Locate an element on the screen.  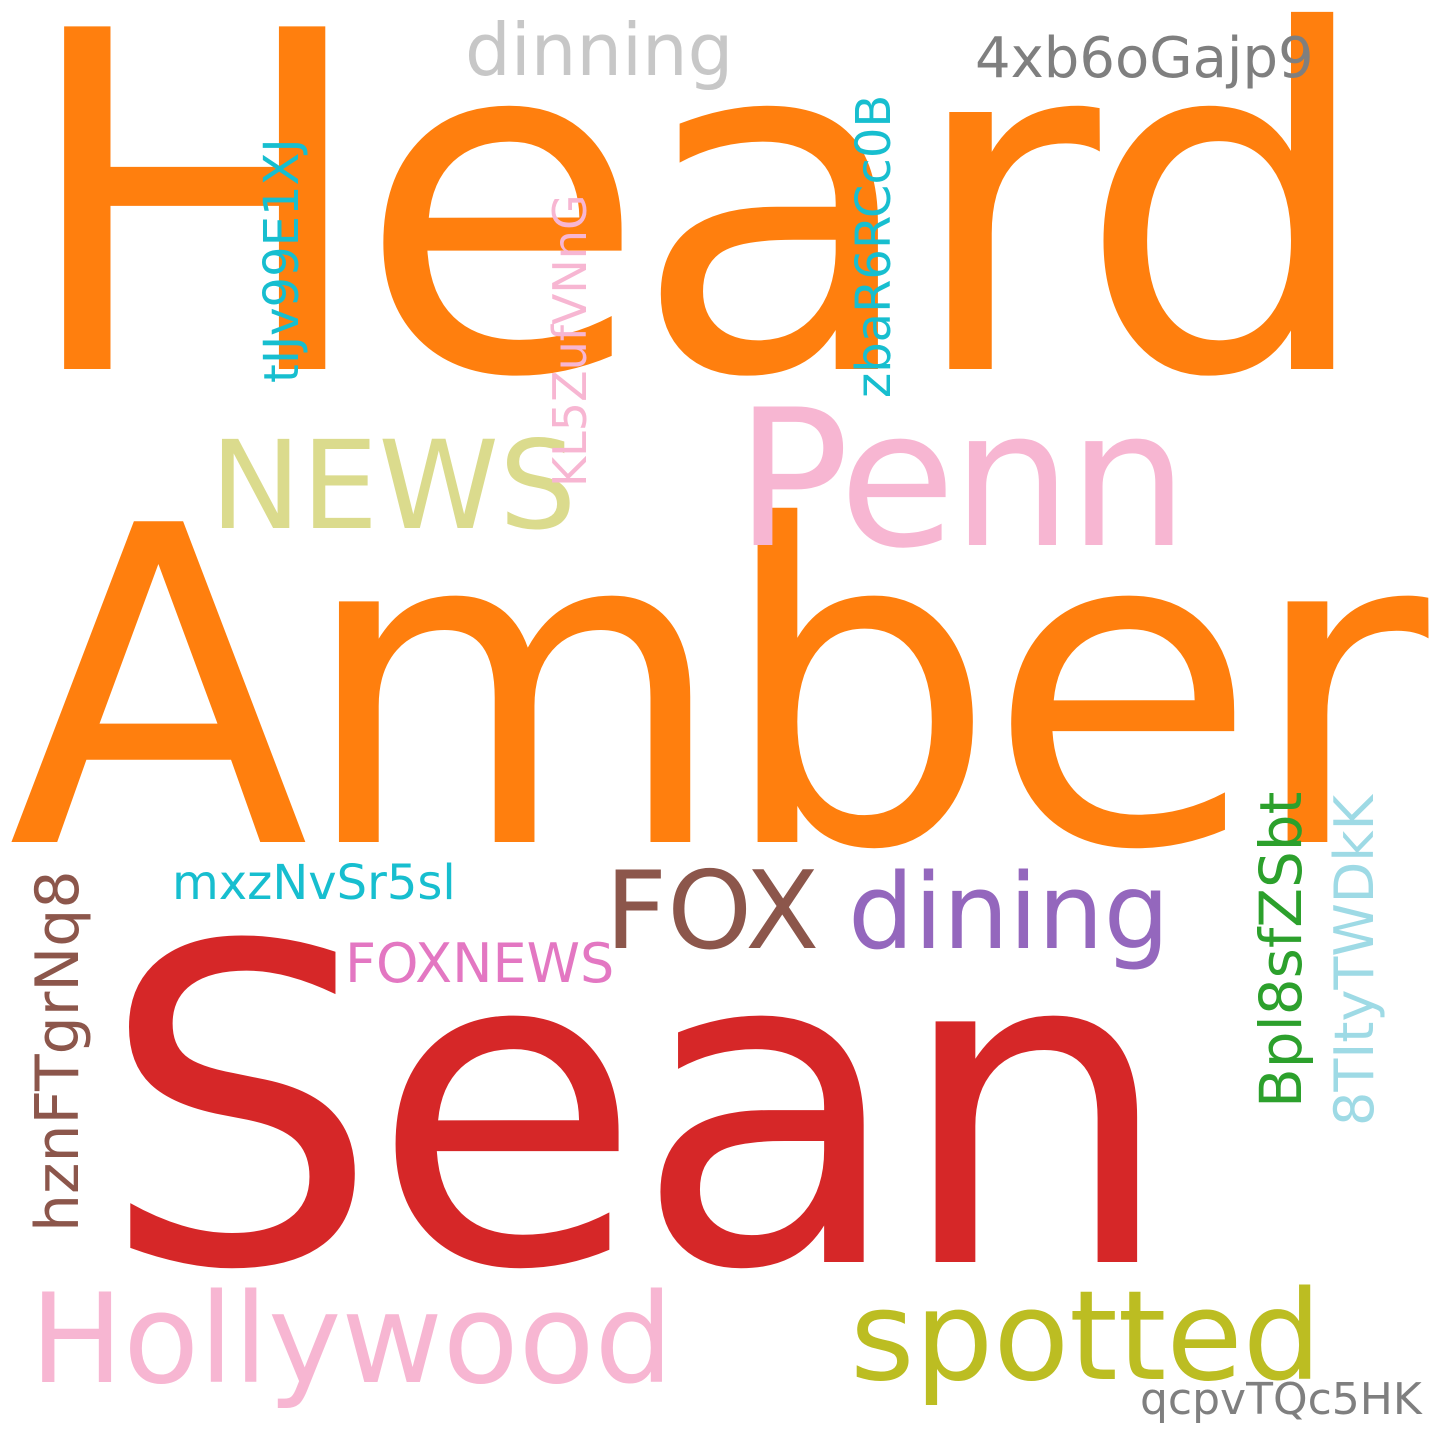
word-kl5zufvnng: KL5ZufVNnG is located at coordinates (570, 340).